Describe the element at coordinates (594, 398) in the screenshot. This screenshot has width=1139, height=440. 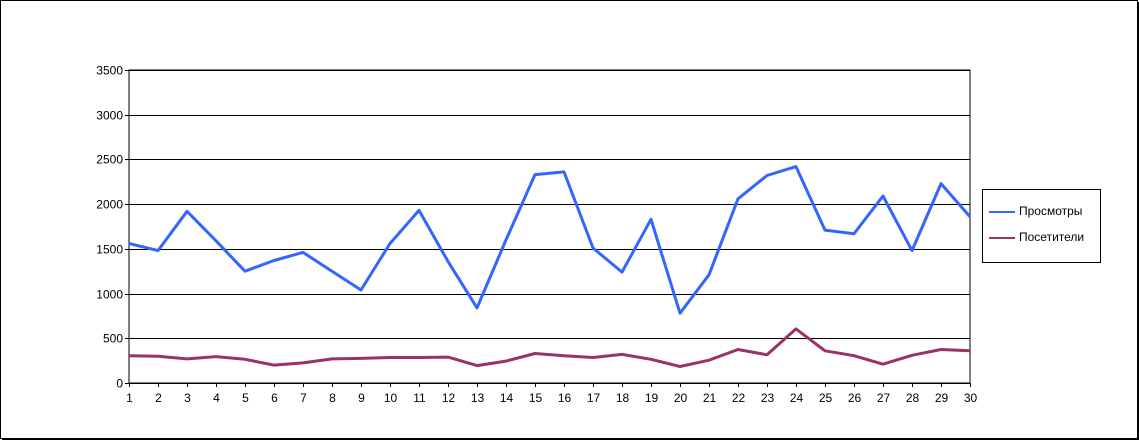
I see `x-tick-label: 17` at that location.